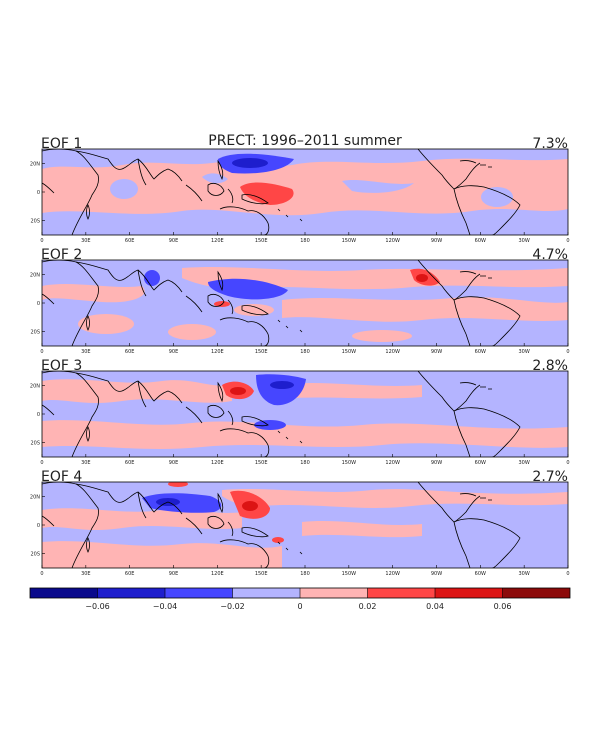  Describe the element at coordinates (300, 599) in the screenshot. I see `colorbar: −0.06 −0.04 −0.02 0 0.02 0.04 0.06` at that location.